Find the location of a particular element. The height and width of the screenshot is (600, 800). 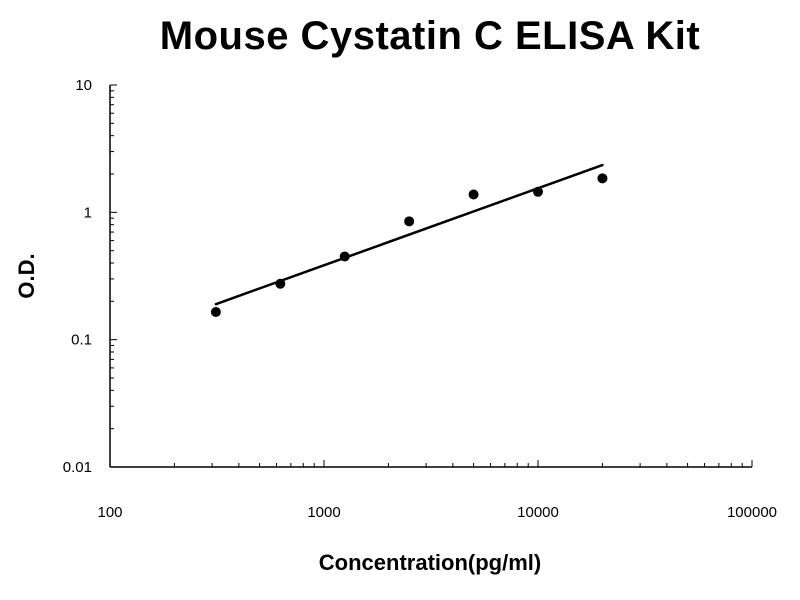

data-points is located at coordinates (409, 245).